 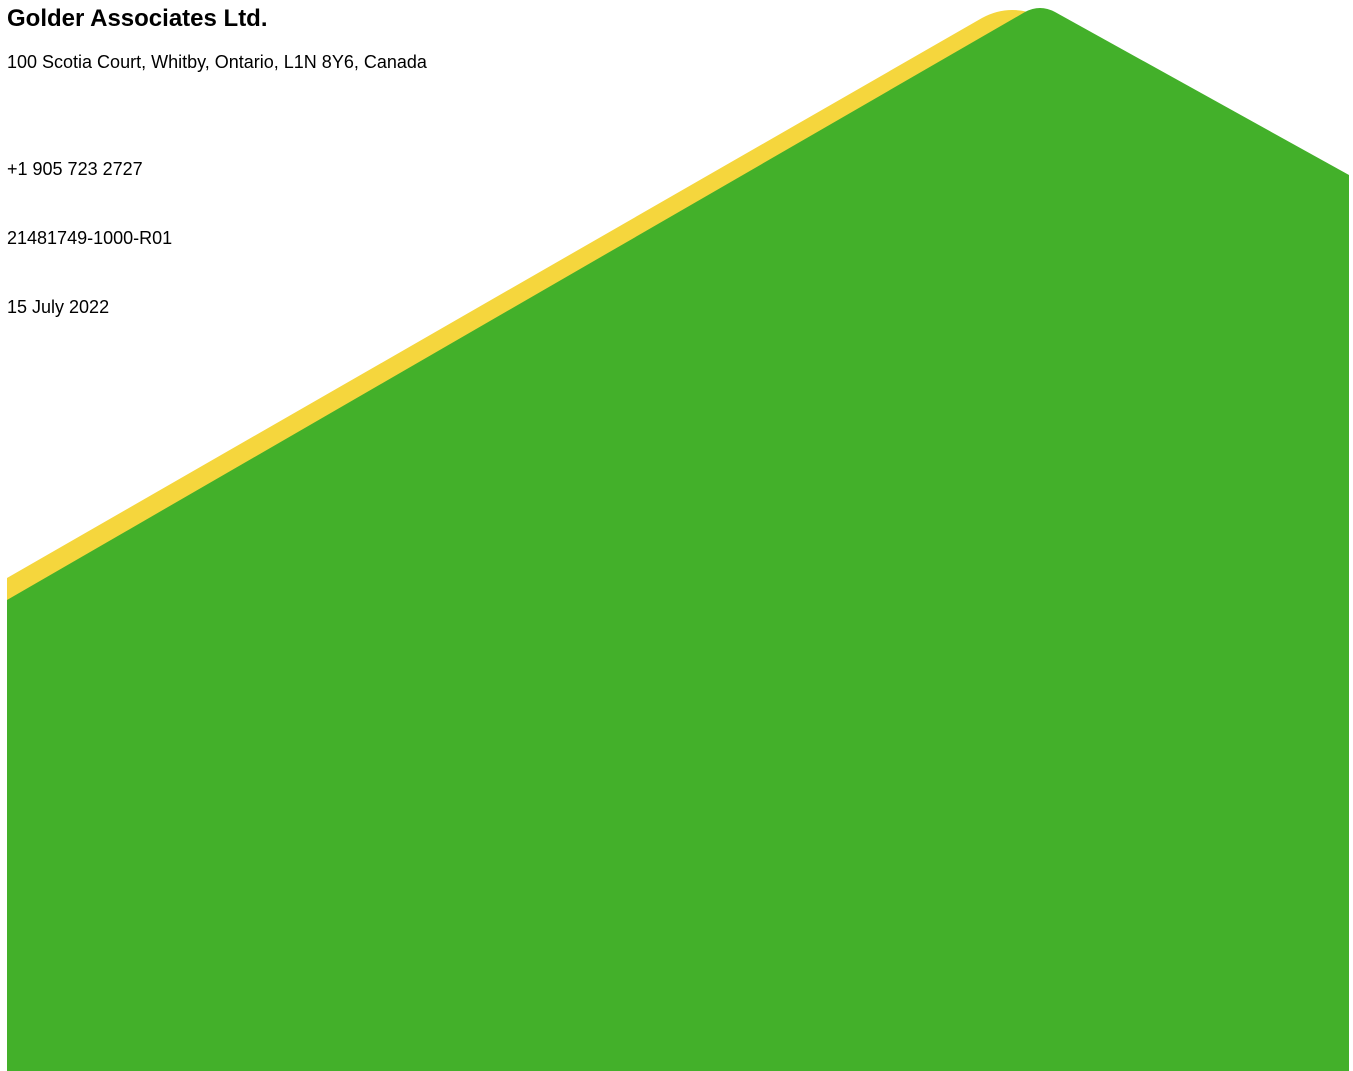 I want to click on company-name: Golder Associates Ltd., so click(x=137, y=18).